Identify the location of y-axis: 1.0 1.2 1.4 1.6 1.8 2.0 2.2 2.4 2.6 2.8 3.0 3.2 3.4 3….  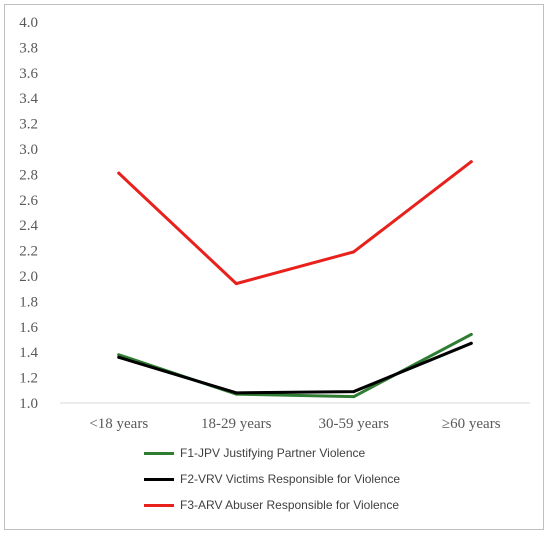
(28, 213).